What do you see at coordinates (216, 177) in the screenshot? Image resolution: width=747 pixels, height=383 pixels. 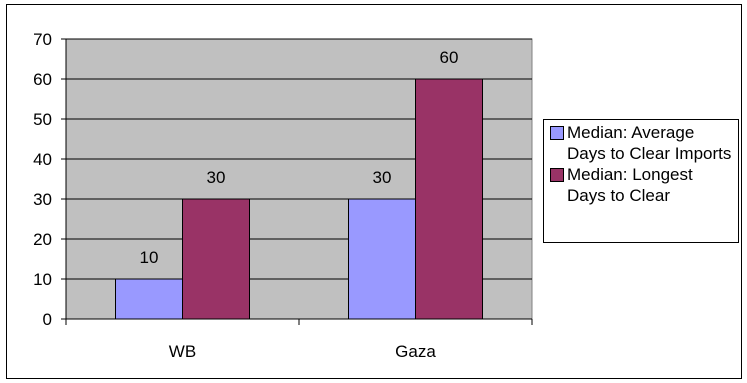 I see `data-label-wb-series-1: 30` at bounding box center [216, 177].